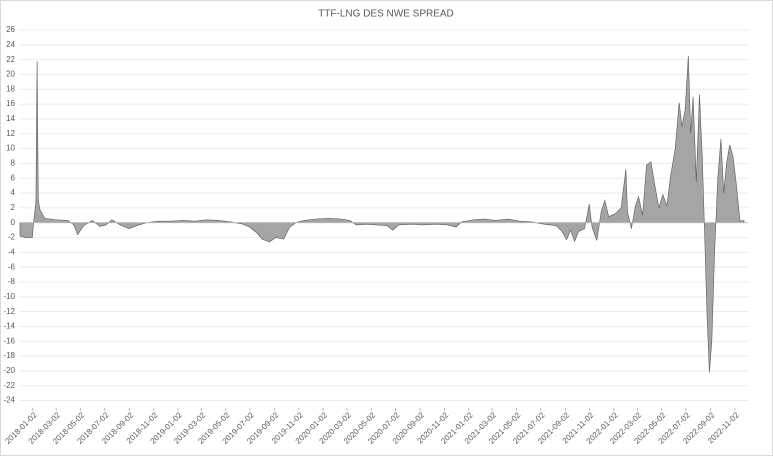 The image size is (773, 456). What do you see at coordinates (10, 74) in the screenshot?
I see `y-tick-label: 20` at bounding box center [10, 74].